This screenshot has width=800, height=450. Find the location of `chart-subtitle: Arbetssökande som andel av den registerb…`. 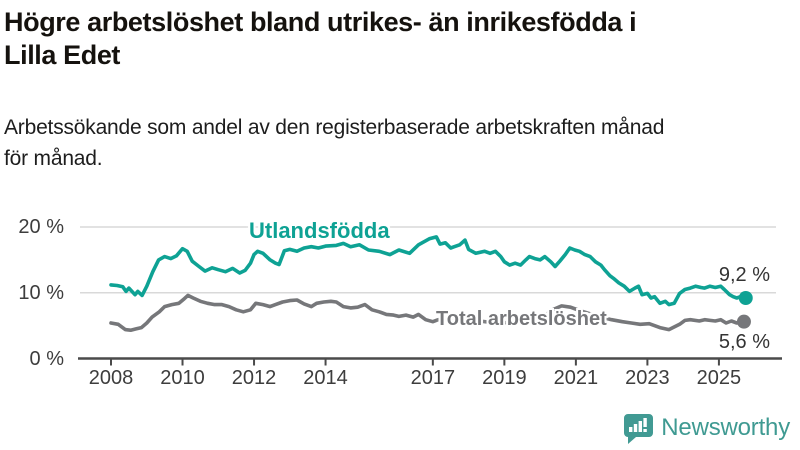

chart-subtitle: Arbetssökande som andel av den registerb… is located at coordinates (399, 143).